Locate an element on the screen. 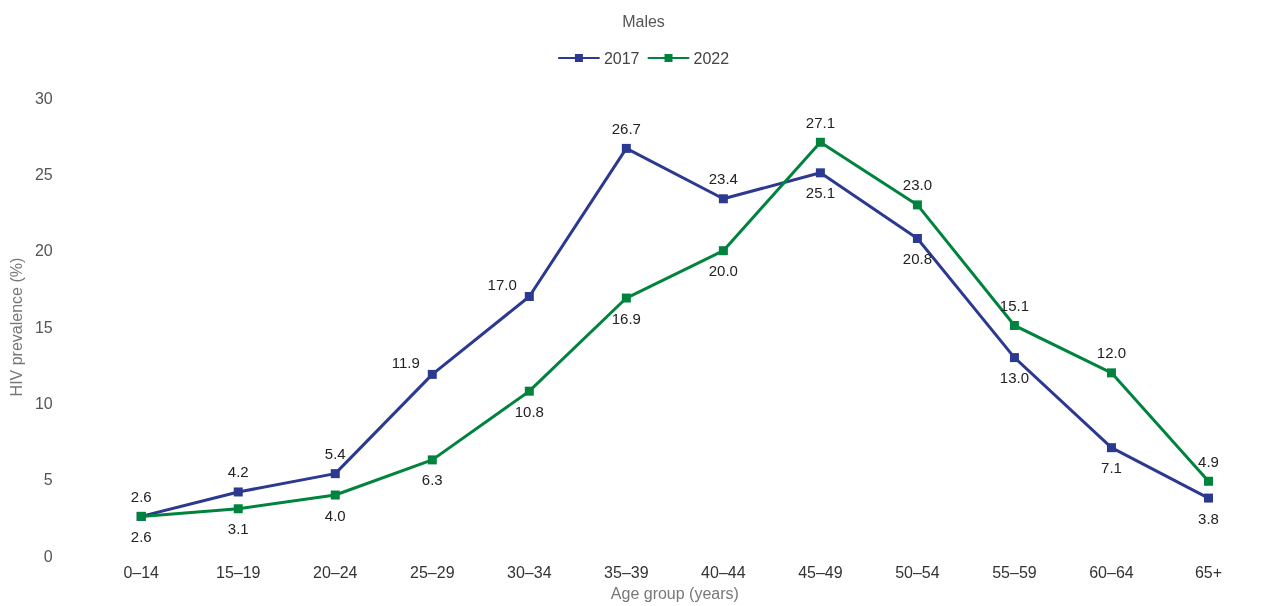  y-tick-label: 20 is located at coordinates (43, 251).